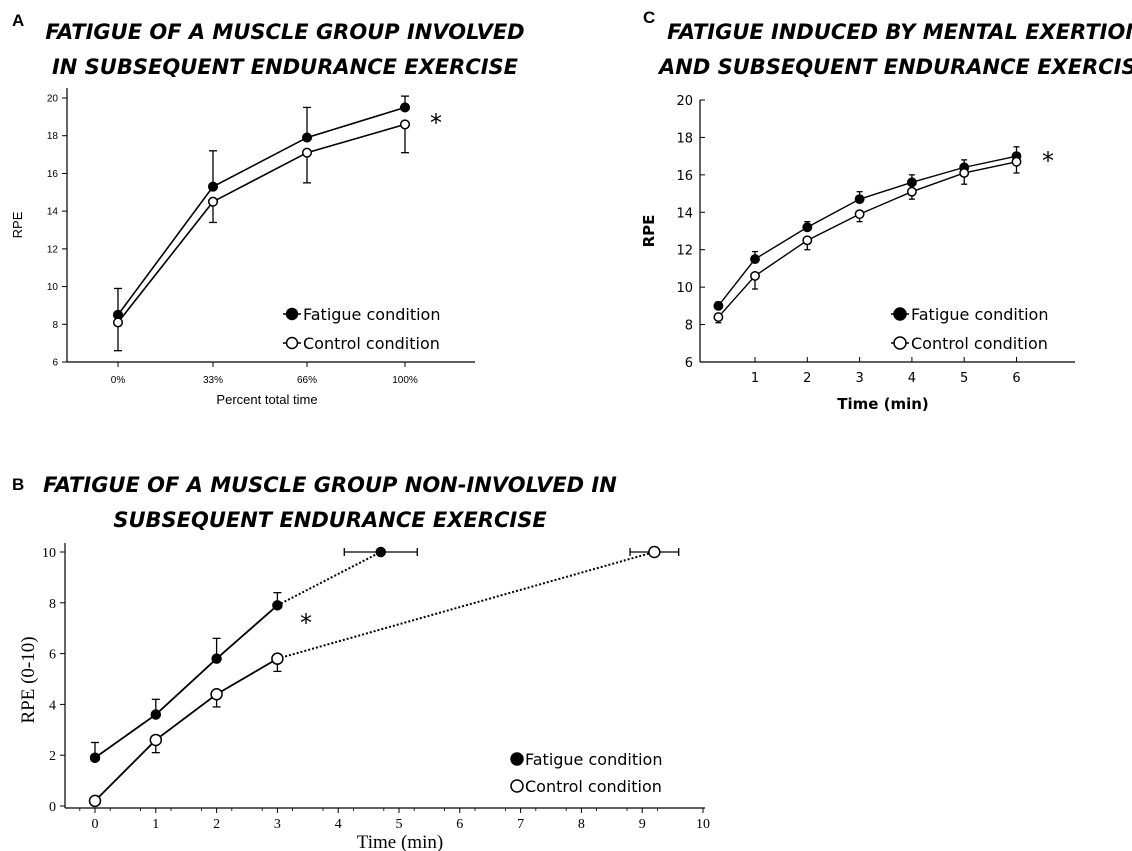  What do you see at coordinates (586, 773) in the screenshot?
I see `panel-b-legend: Fatigue condition Control condition` at bounding box center [586, 773].